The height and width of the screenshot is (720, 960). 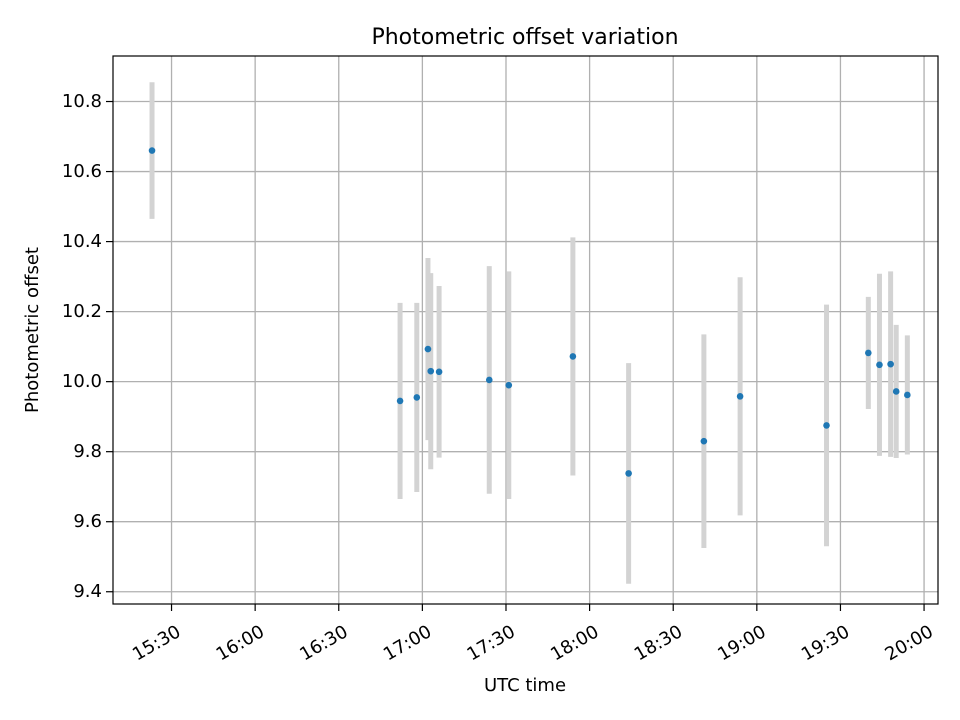 I want to click on y-tick-label: 10.2, so click(x=82, y=311).